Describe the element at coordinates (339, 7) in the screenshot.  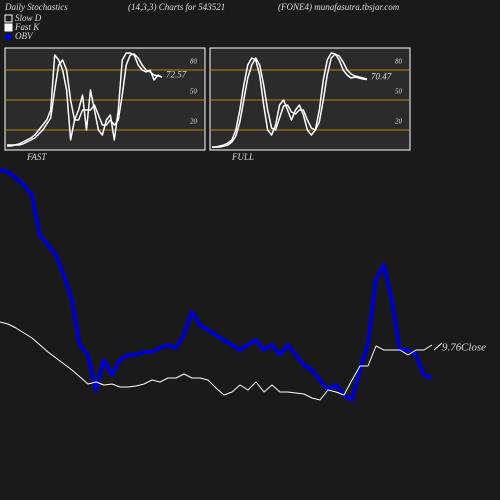
I see `header-right: (FONE4) munafasutra.tbsjar.com` at that location.